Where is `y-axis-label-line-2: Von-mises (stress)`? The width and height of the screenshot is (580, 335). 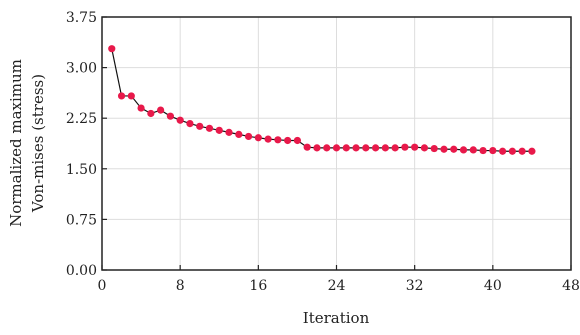 y-axis-label-line-2: Von-mises (stress) is located at coordinates (38, 143).